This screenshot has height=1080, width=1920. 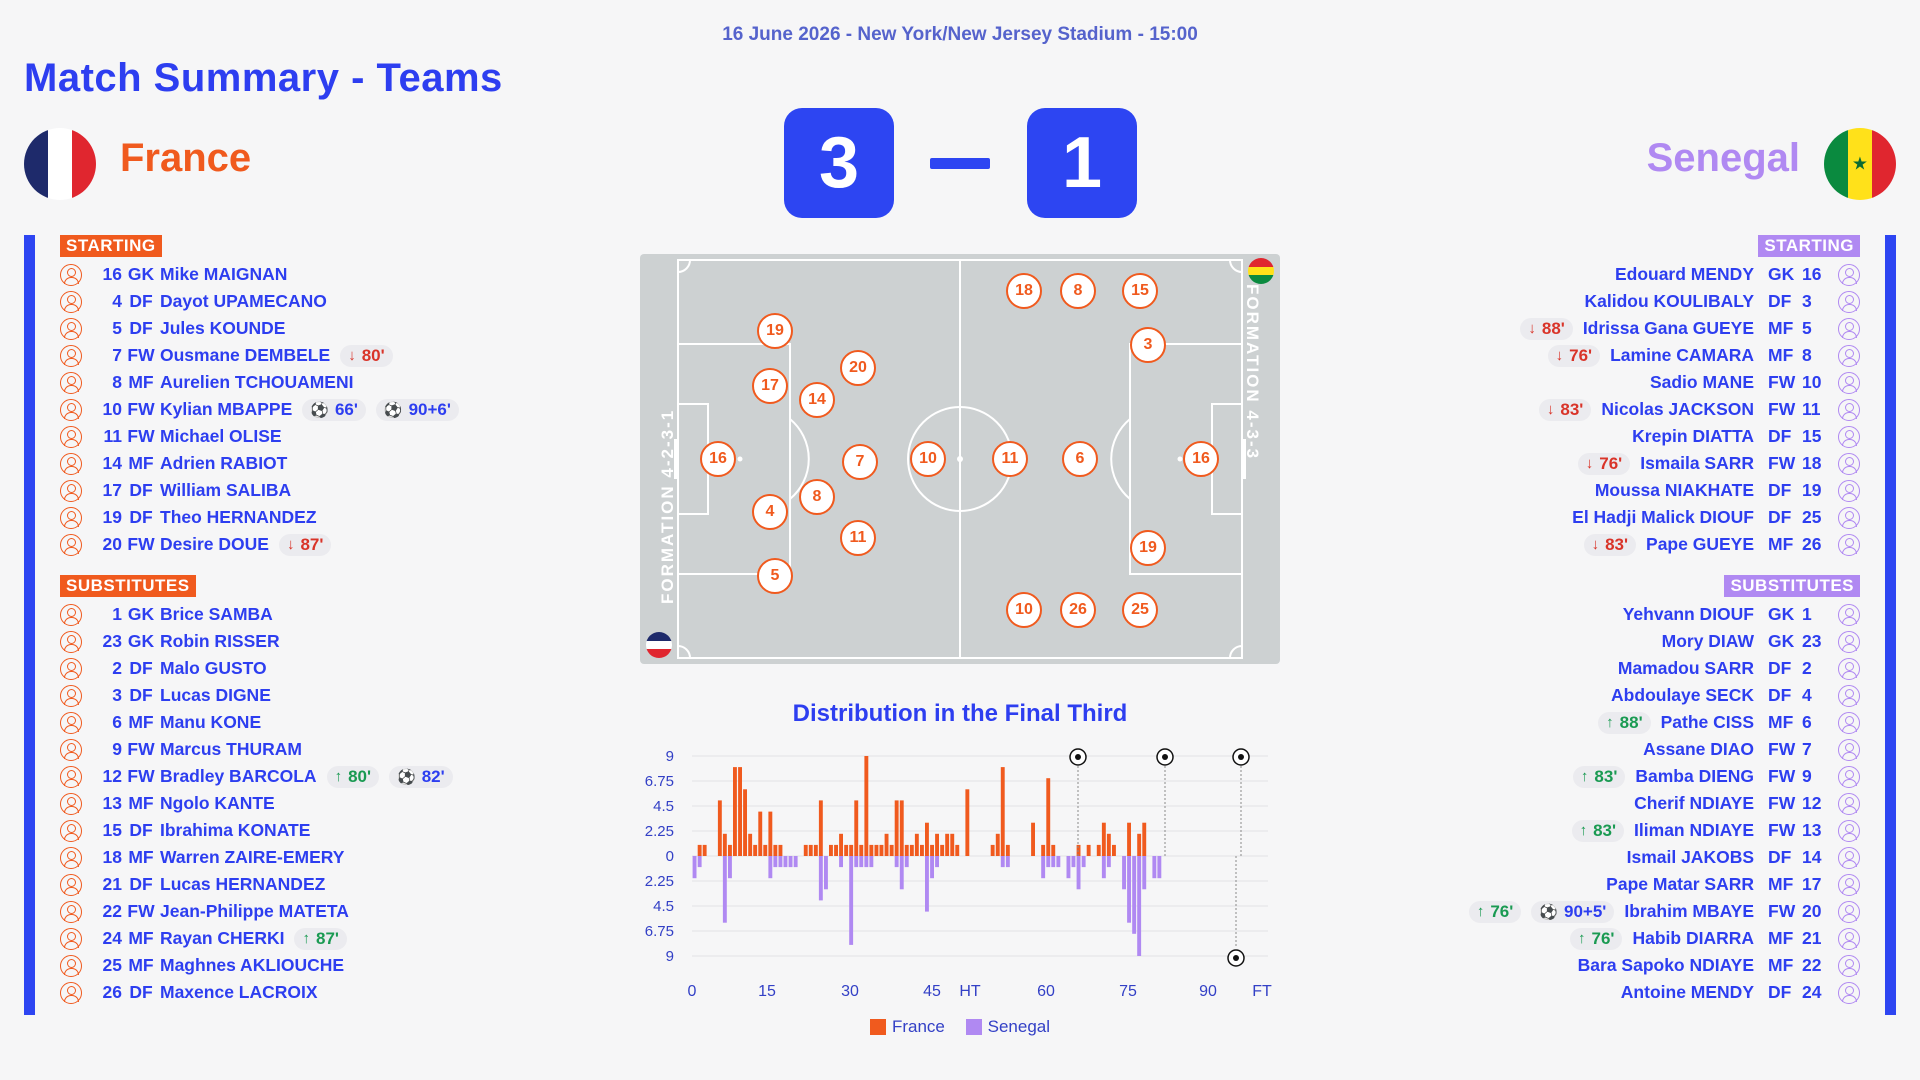 What do you see at coordinates (767, 991) in the screenshot?
I see `x-tick-label: 15` at bounding box center [767, 991].